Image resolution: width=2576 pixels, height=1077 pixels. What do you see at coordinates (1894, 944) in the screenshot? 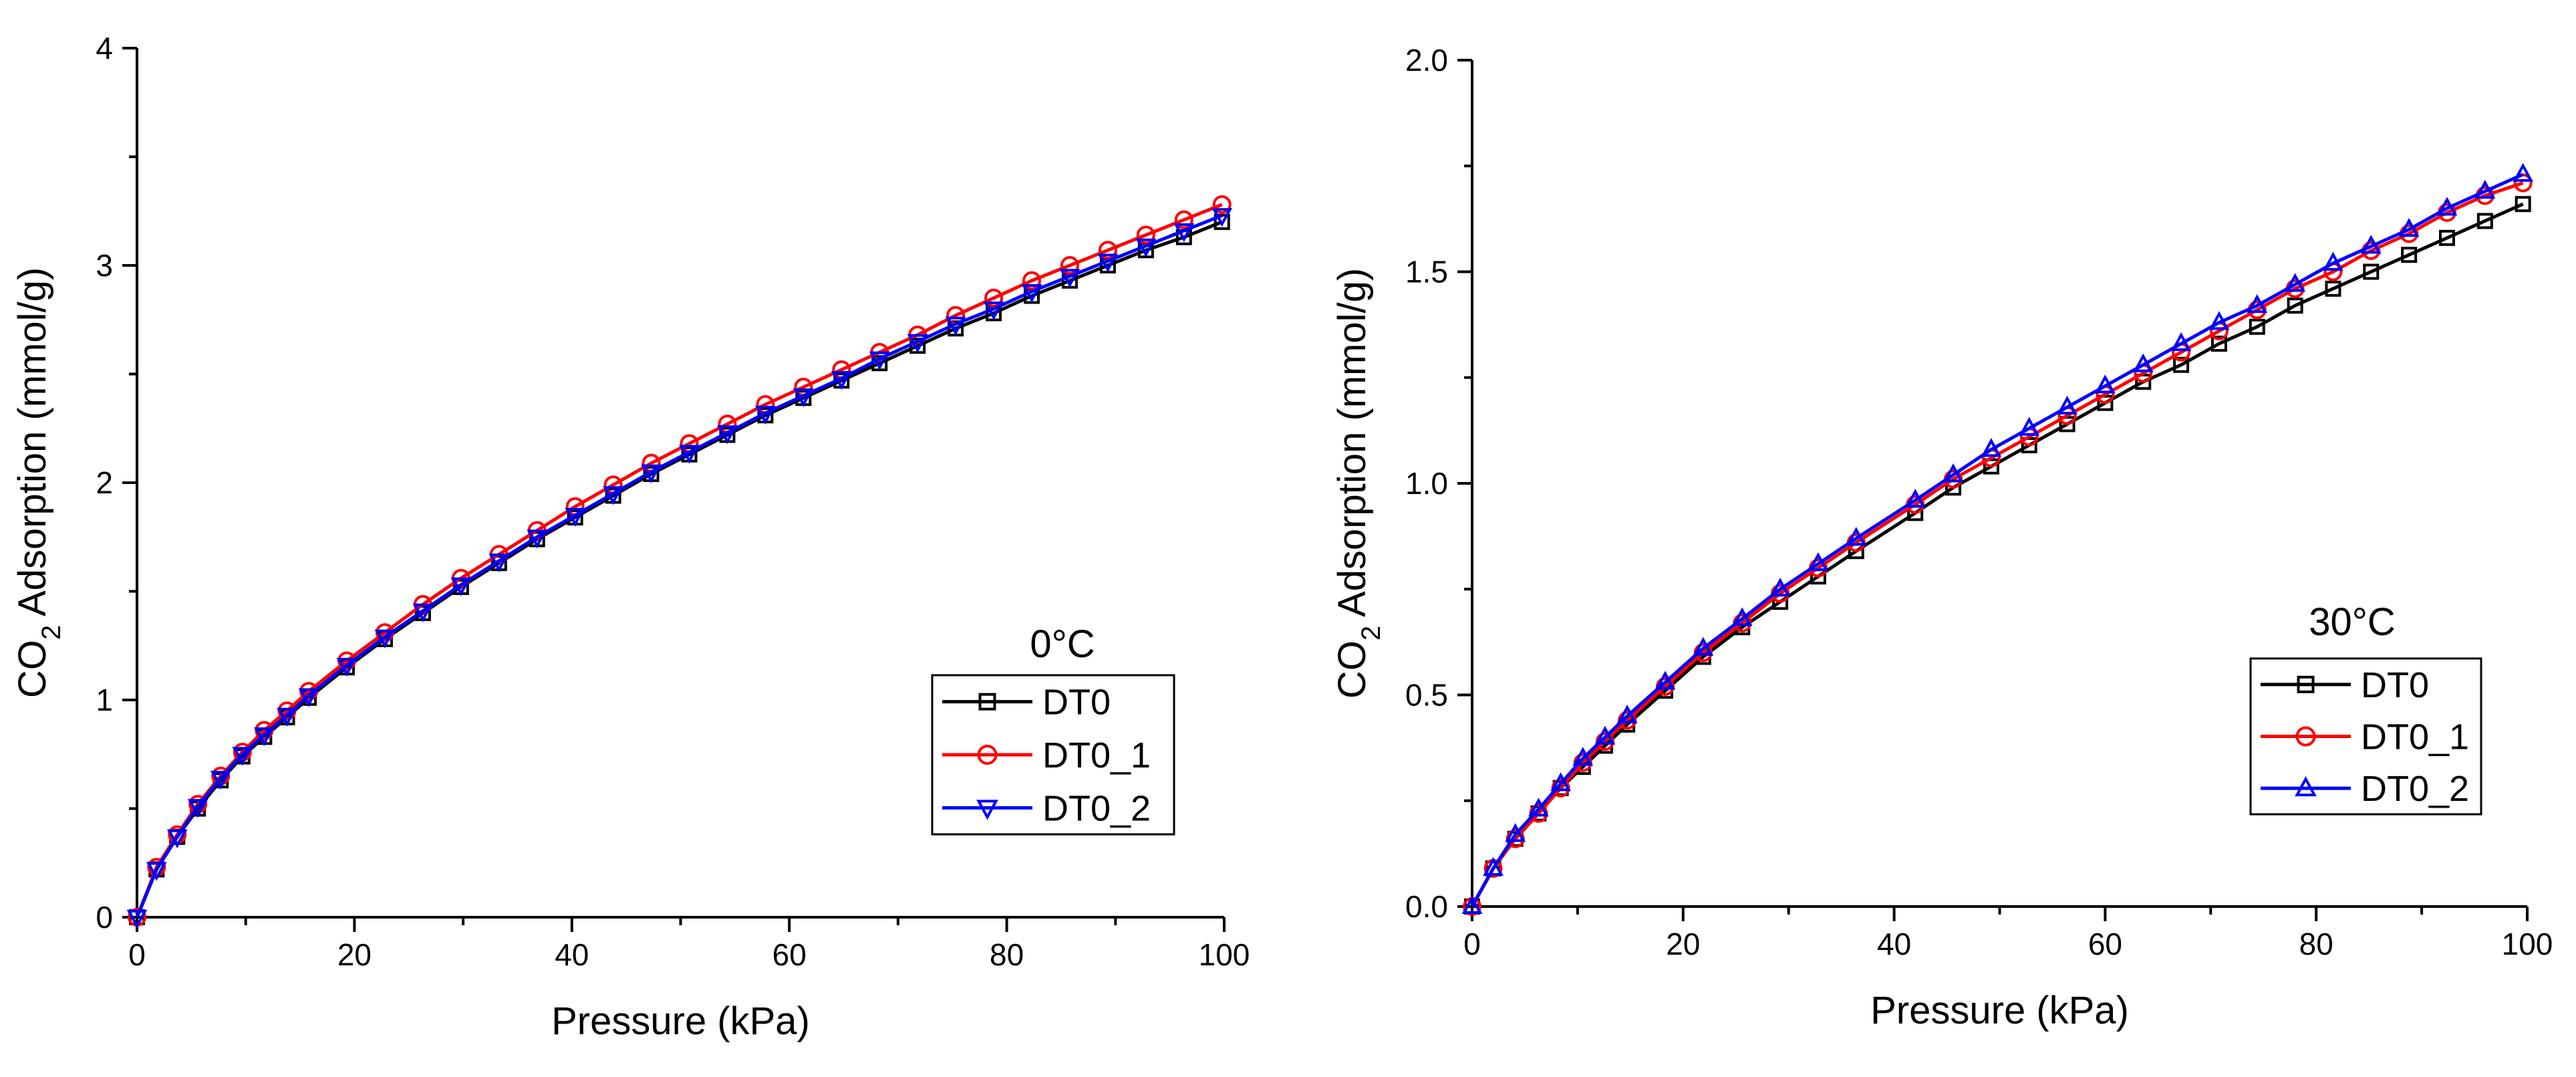
I see `x-tick-label: 40` at bounding box center [1894, 944].